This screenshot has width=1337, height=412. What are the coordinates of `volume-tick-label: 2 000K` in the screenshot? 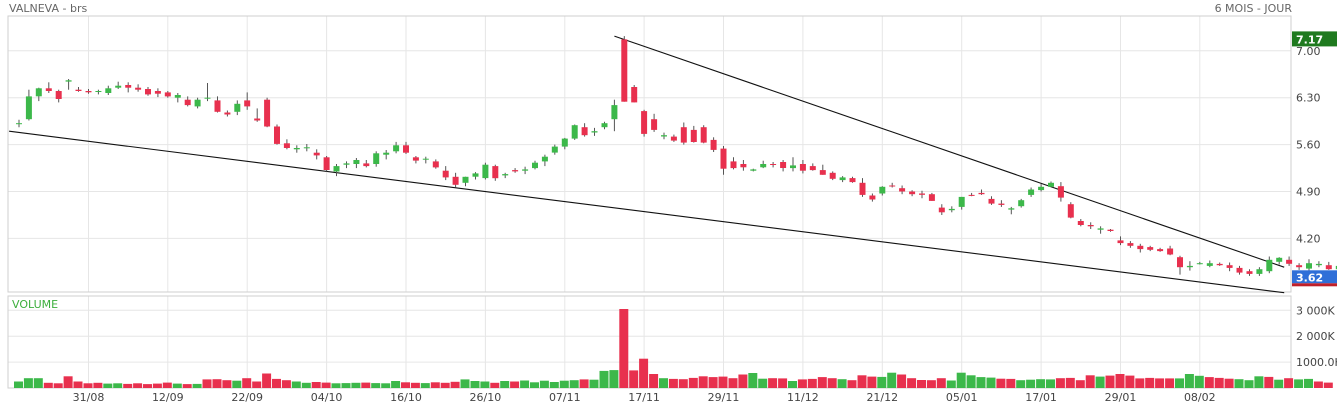 It's located at (1315, 336).